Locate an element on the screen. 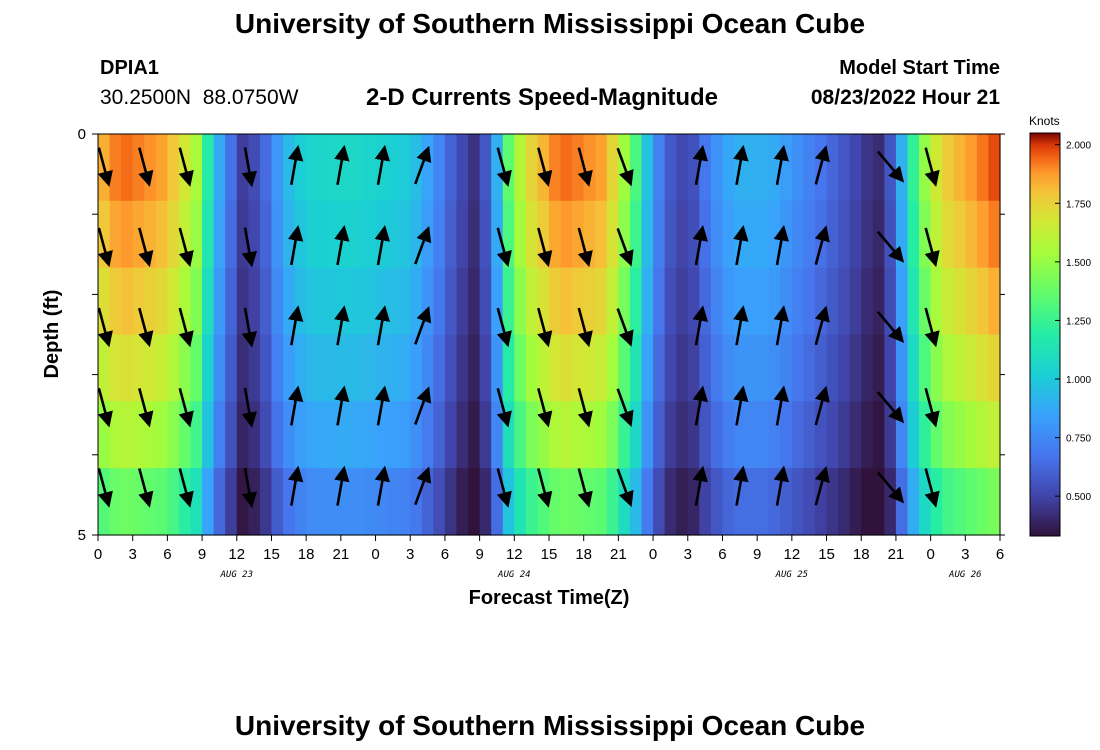 The height and width of the screenshot is (750, 1100). colorbar-unit: Knots is located at coordinates (1044, 121).